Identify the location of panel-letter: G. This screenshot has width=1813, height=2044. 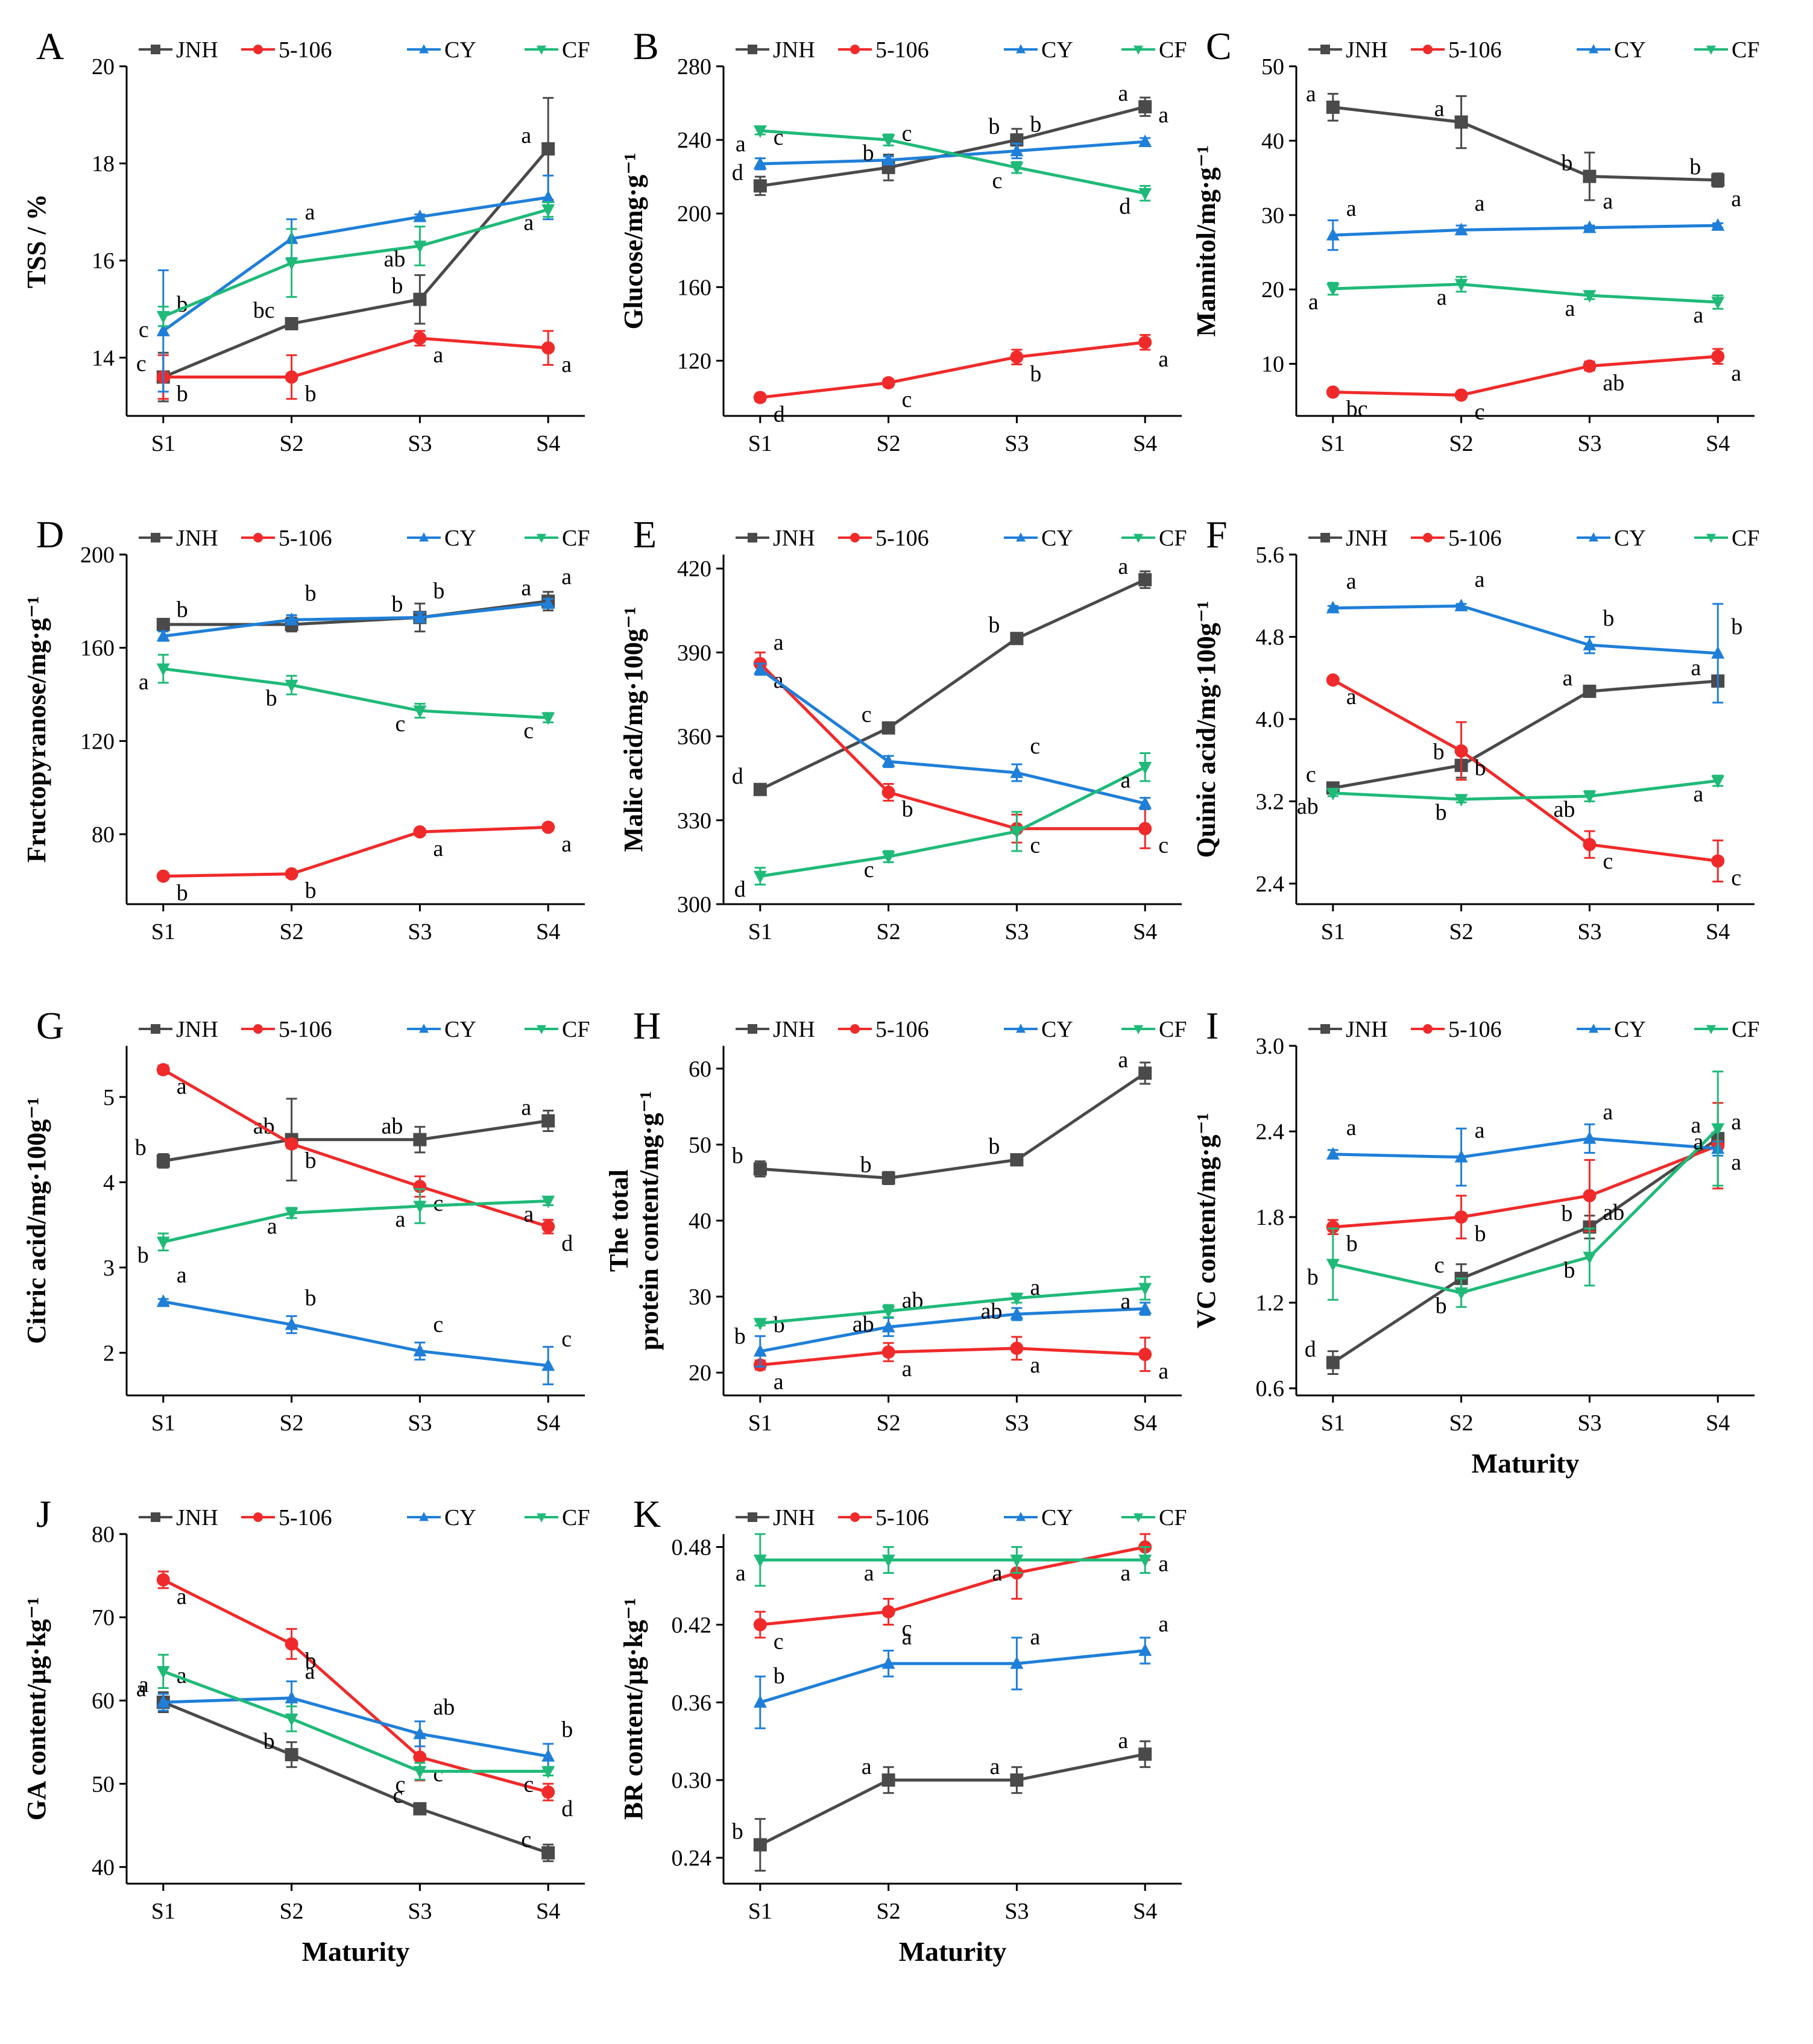
(50, 1025).